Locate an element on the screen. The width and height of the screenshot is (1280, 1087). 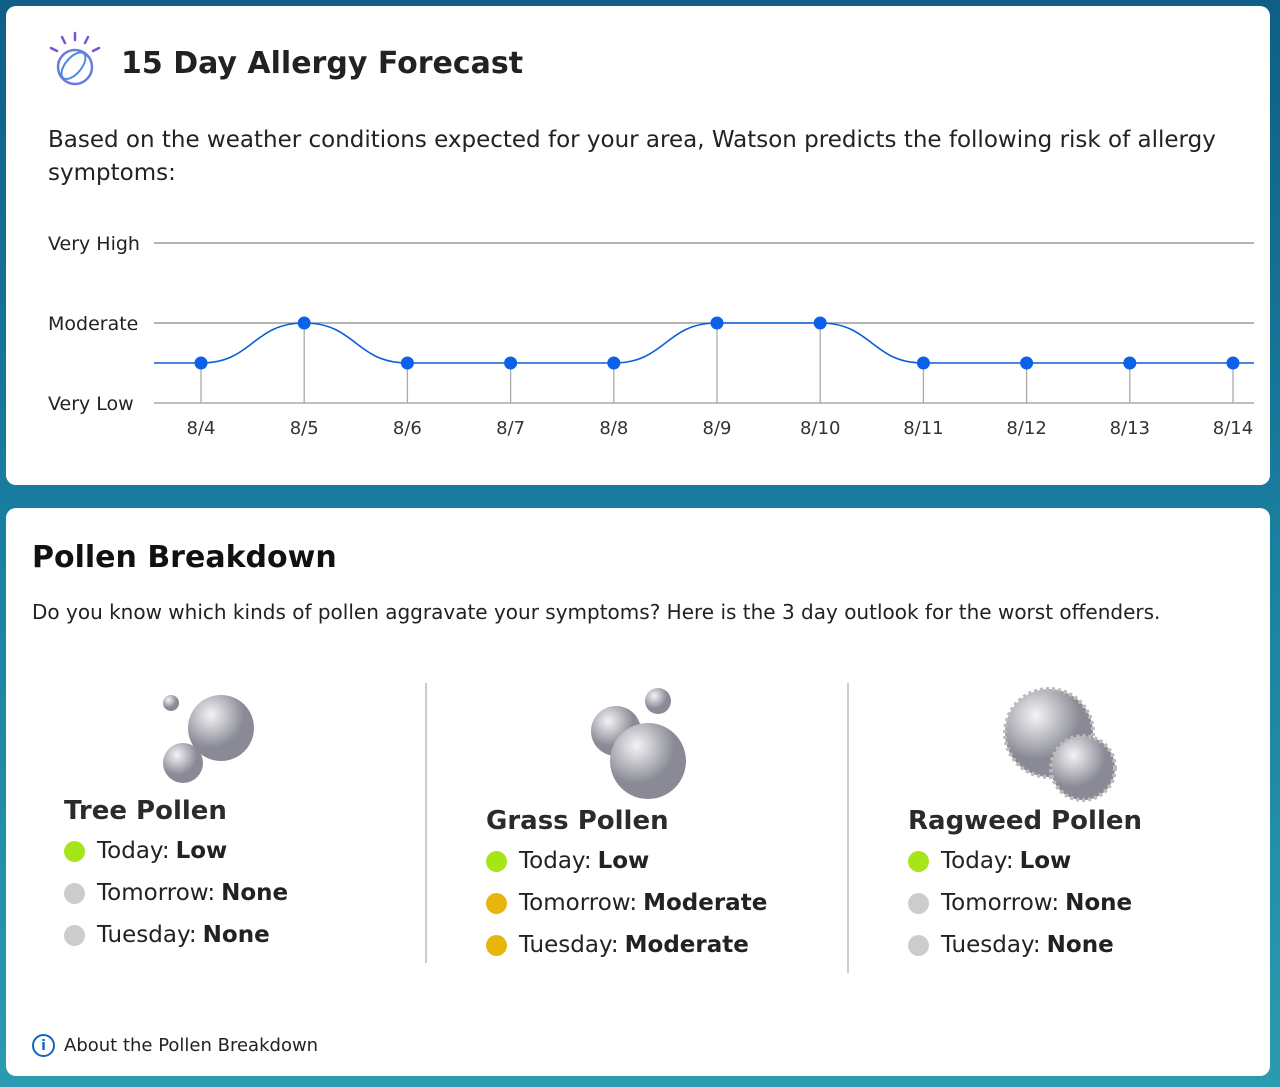
series-line is located at coordinates (704, 343).